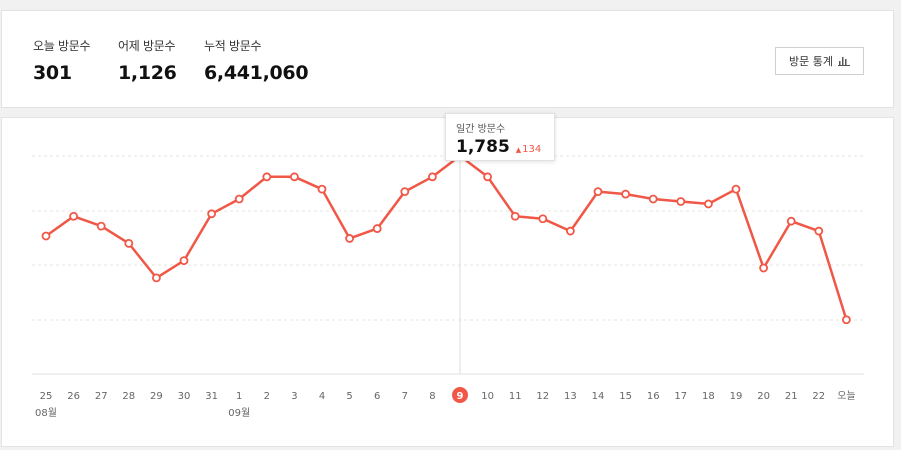 Image resolution: width=901 pixels, height=450 pixels. Describe the element at coordinates (147, 73) in the screenshot. I see `yesterday-visits-value: 1,126` at that location.